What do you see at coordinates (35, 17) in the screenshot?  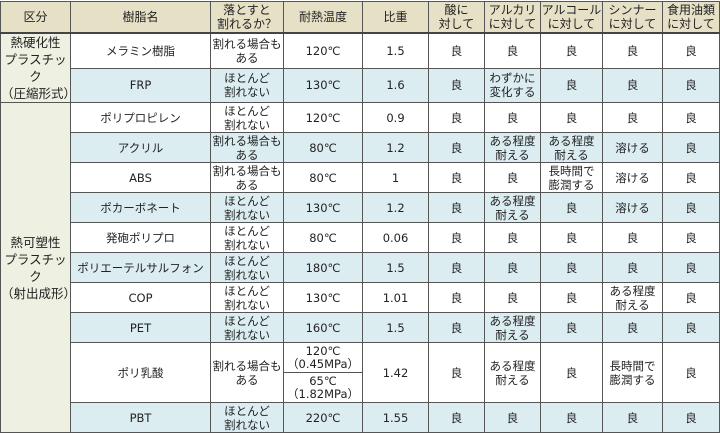 I see `header-category: 区分` at bounding box center [35, 17].